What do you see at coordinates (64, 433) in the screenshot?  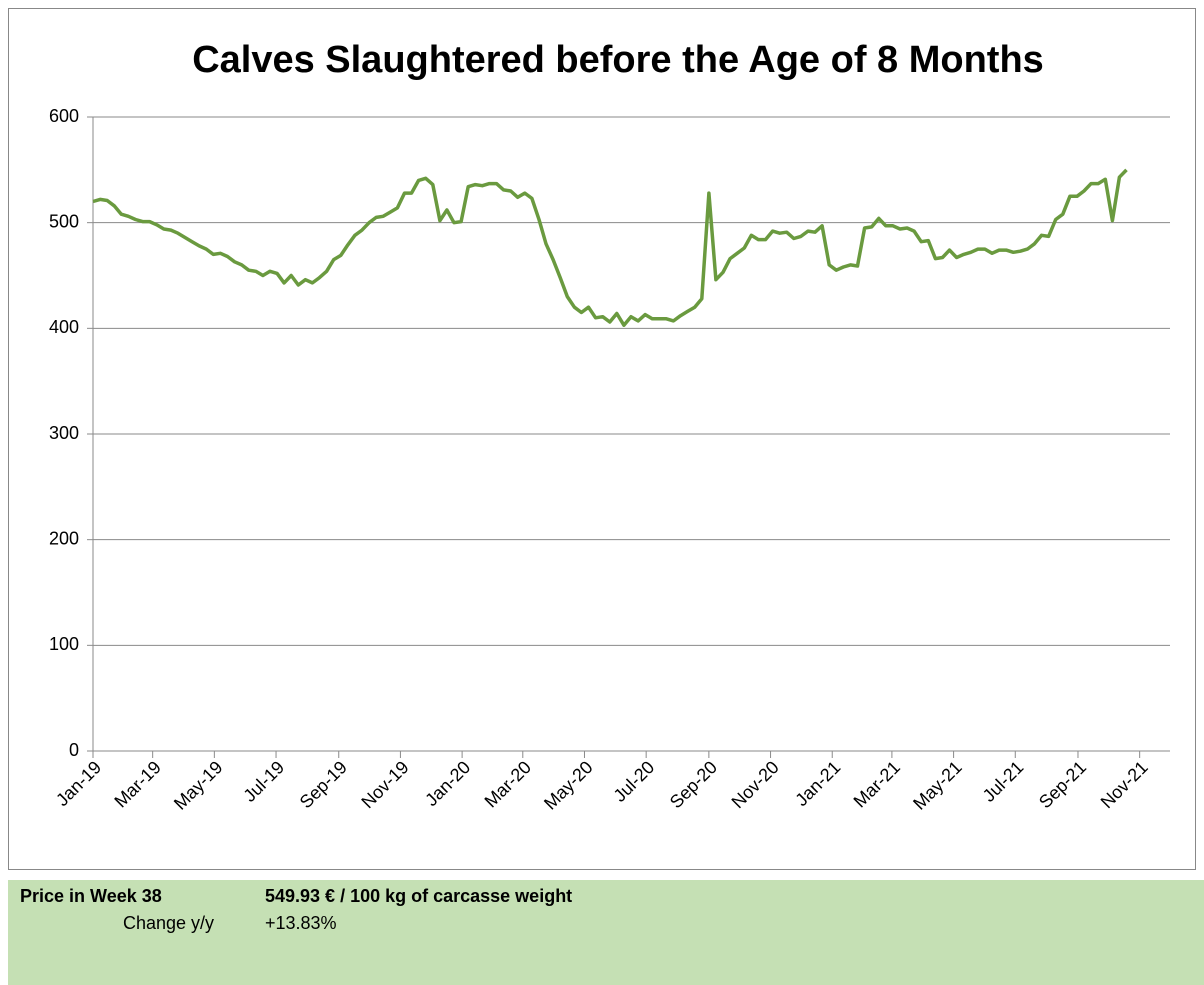 I see `y-tick-label: 300` at bounding box center [64, 433].